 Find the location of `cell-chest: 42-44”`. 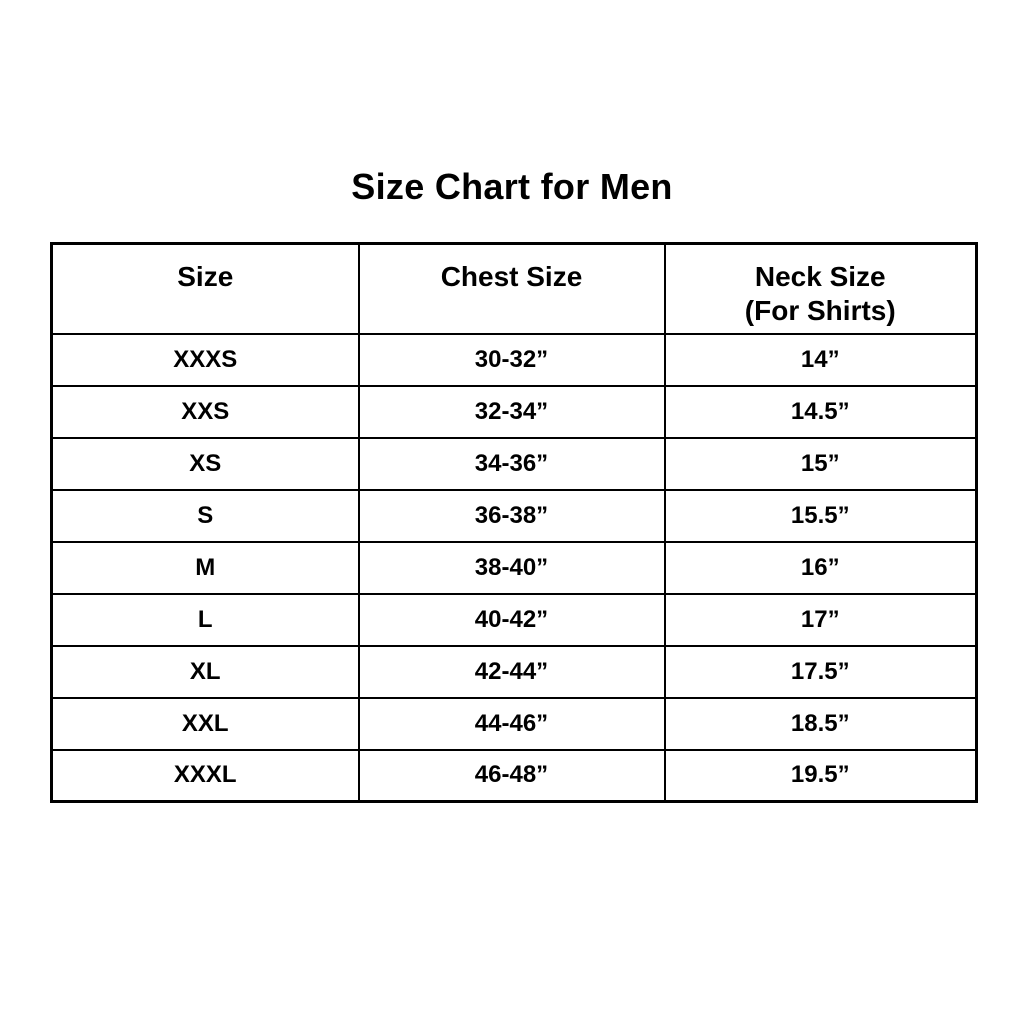

cell-chest: 42-44” is located at coordinates (511, 671).